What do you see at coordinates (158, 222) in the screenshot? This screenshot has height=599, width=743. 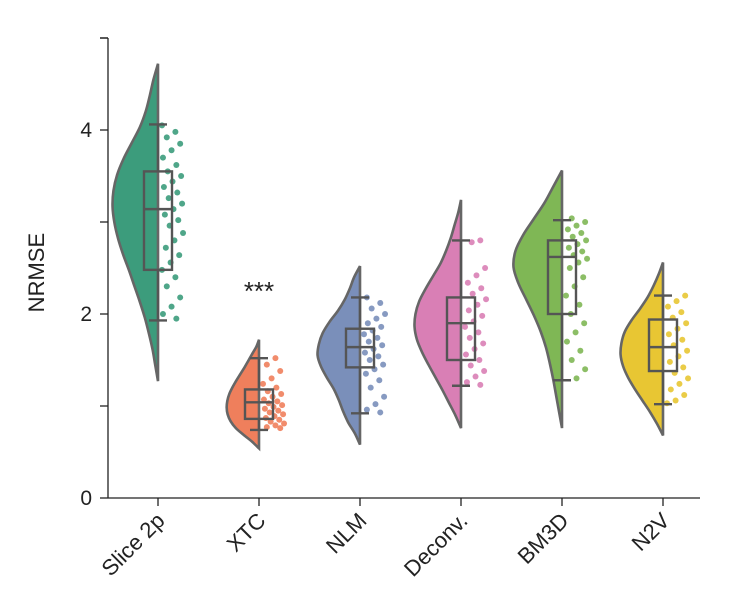 I see `boxplot-Slice 2p` at bounding box center [158, 222].